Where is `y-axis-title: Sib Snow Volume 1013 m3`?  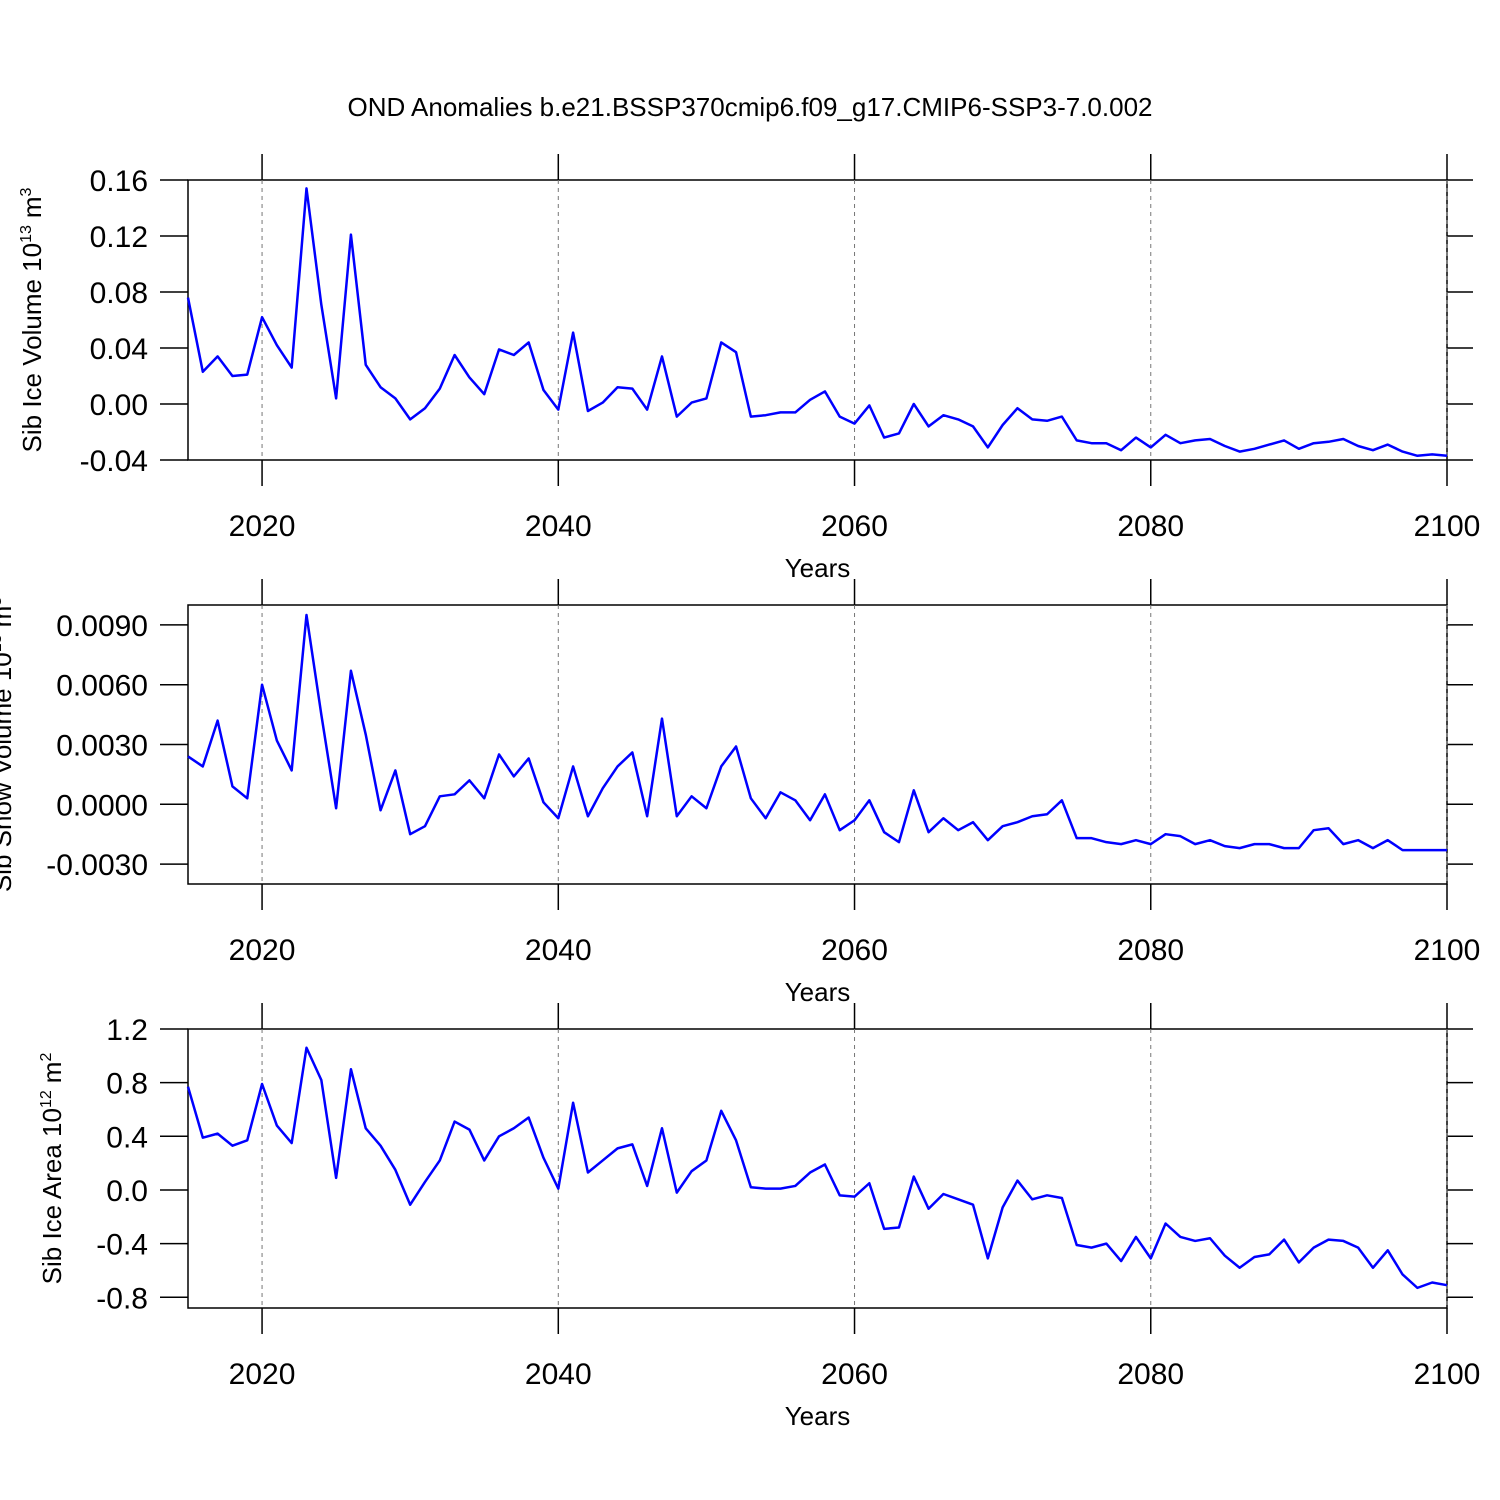 y-axis-title: Sib Snow Volume 1013 m3 is located at coordinates (8, 744).